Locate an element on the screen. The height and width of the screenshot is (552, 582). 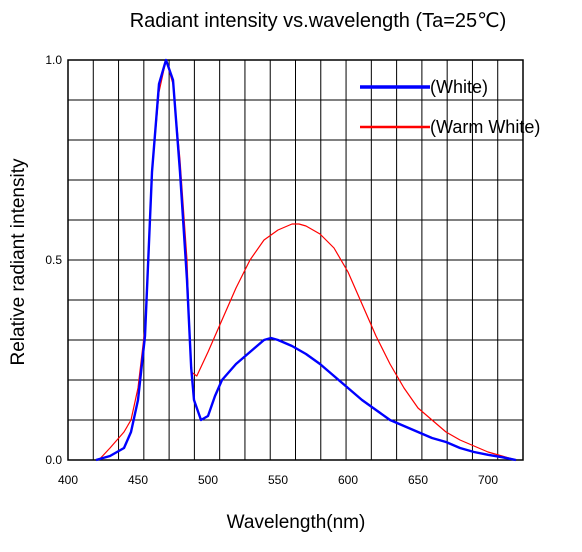
y-tick-labels: 0.0 0.5 1.0 is located at coordinates (53, 260).